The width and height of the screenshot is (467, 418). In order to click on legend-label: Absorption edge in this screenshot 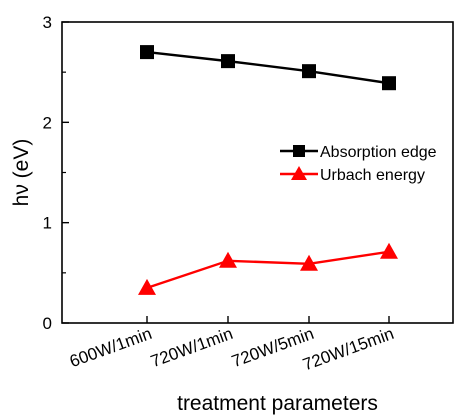, I will do `click(378, 152)`.